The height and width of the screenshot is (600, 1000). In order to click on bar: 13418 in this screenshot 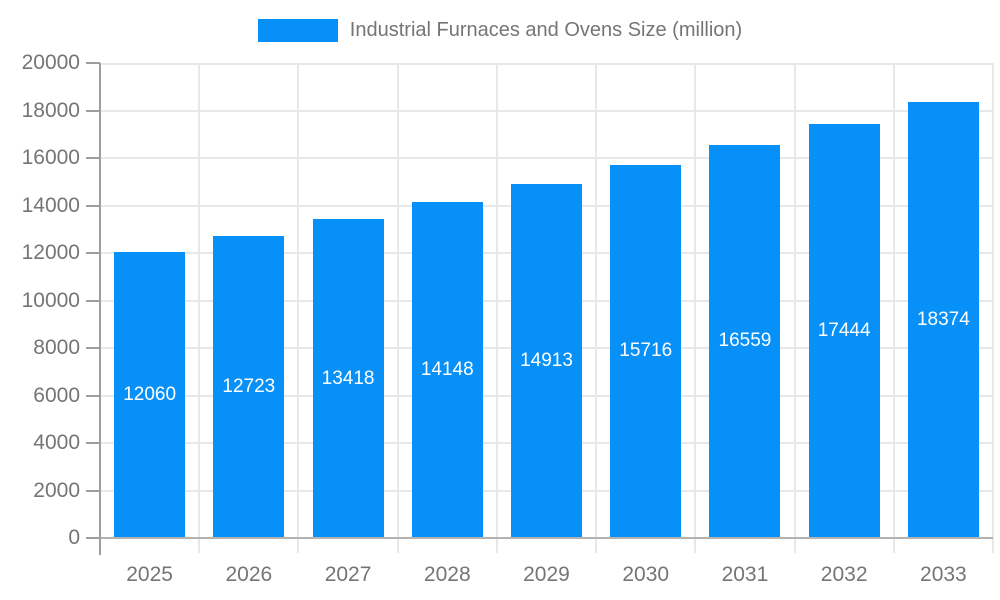, I will do `click(348, 378)`.